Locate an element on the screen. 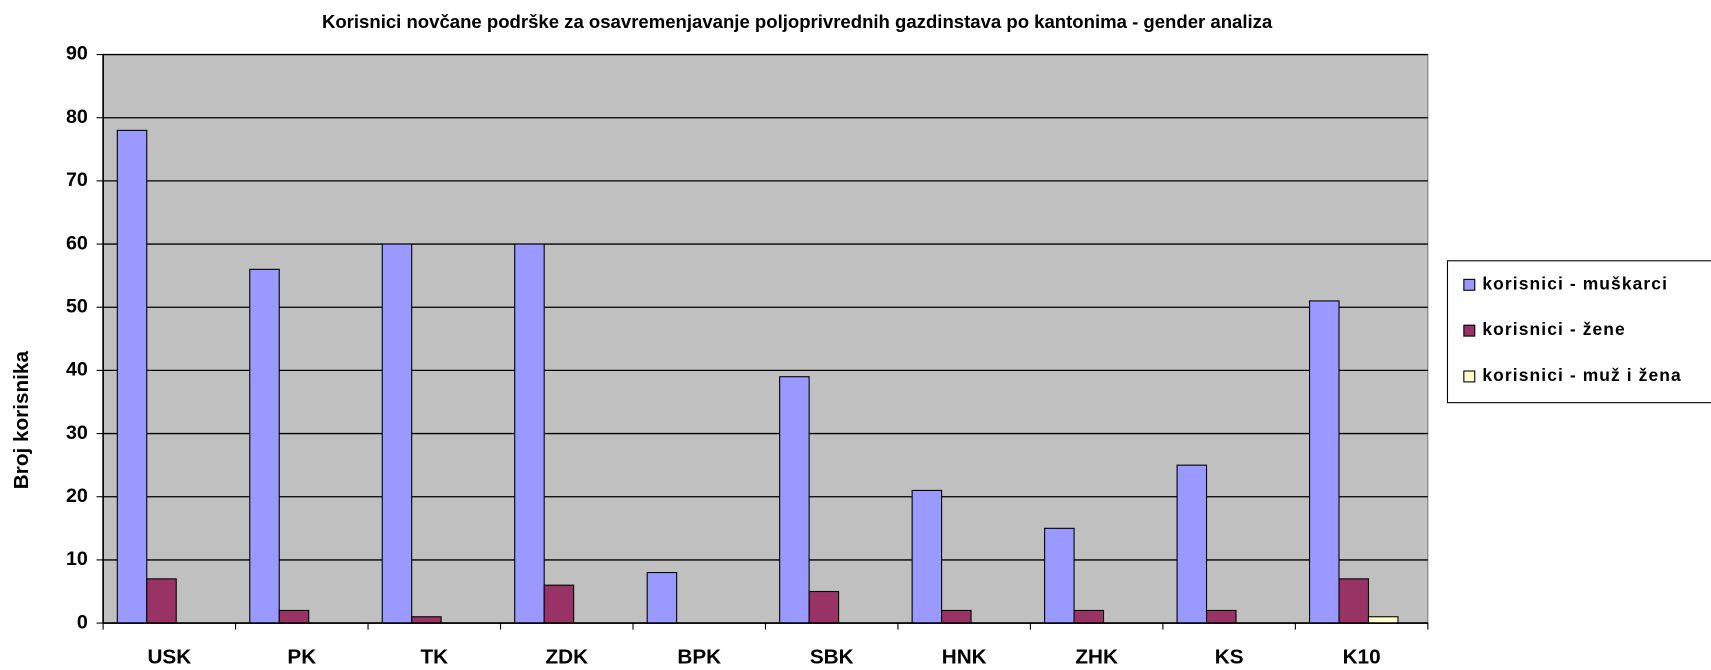 The width and height of the screenshot is (1711, 670). x-tick-label: USK is located at coordinates (169, 656).